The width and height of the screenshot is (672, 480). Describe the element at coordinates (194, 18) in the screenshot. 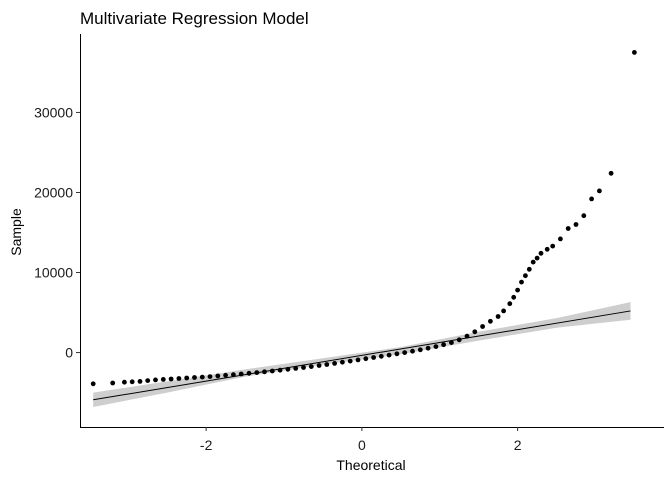

I see `chart-title: Multivariate Regression Model` at that location.